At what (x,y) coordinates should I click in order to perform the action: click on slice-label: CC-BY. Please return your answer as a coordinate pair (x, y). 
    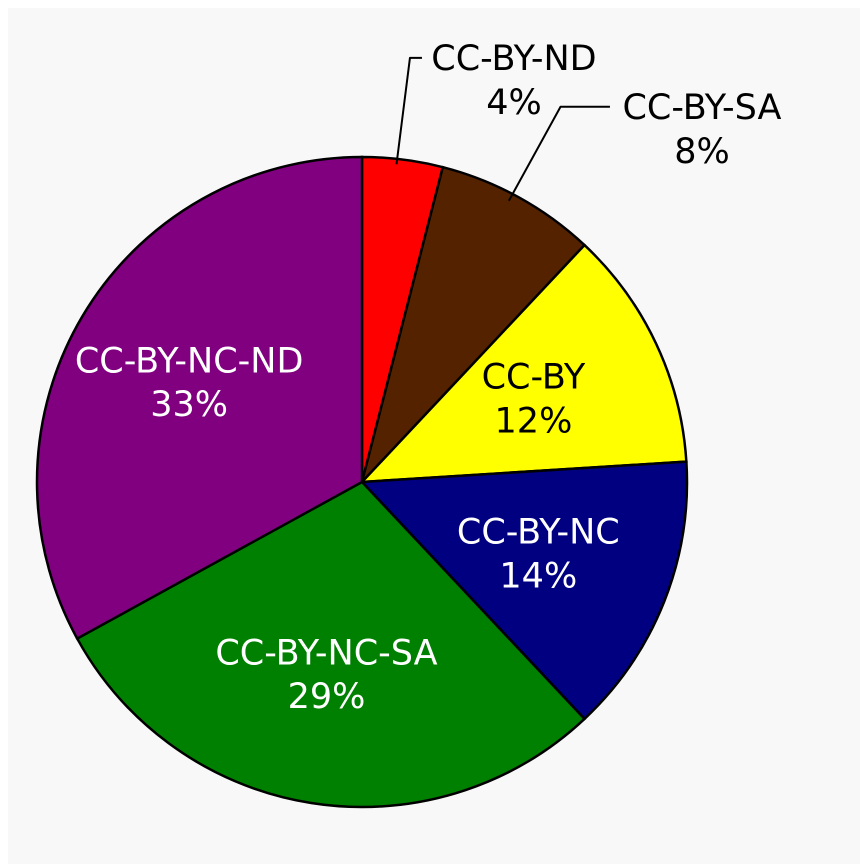
    Looking at the image, I should click on (534, 378).